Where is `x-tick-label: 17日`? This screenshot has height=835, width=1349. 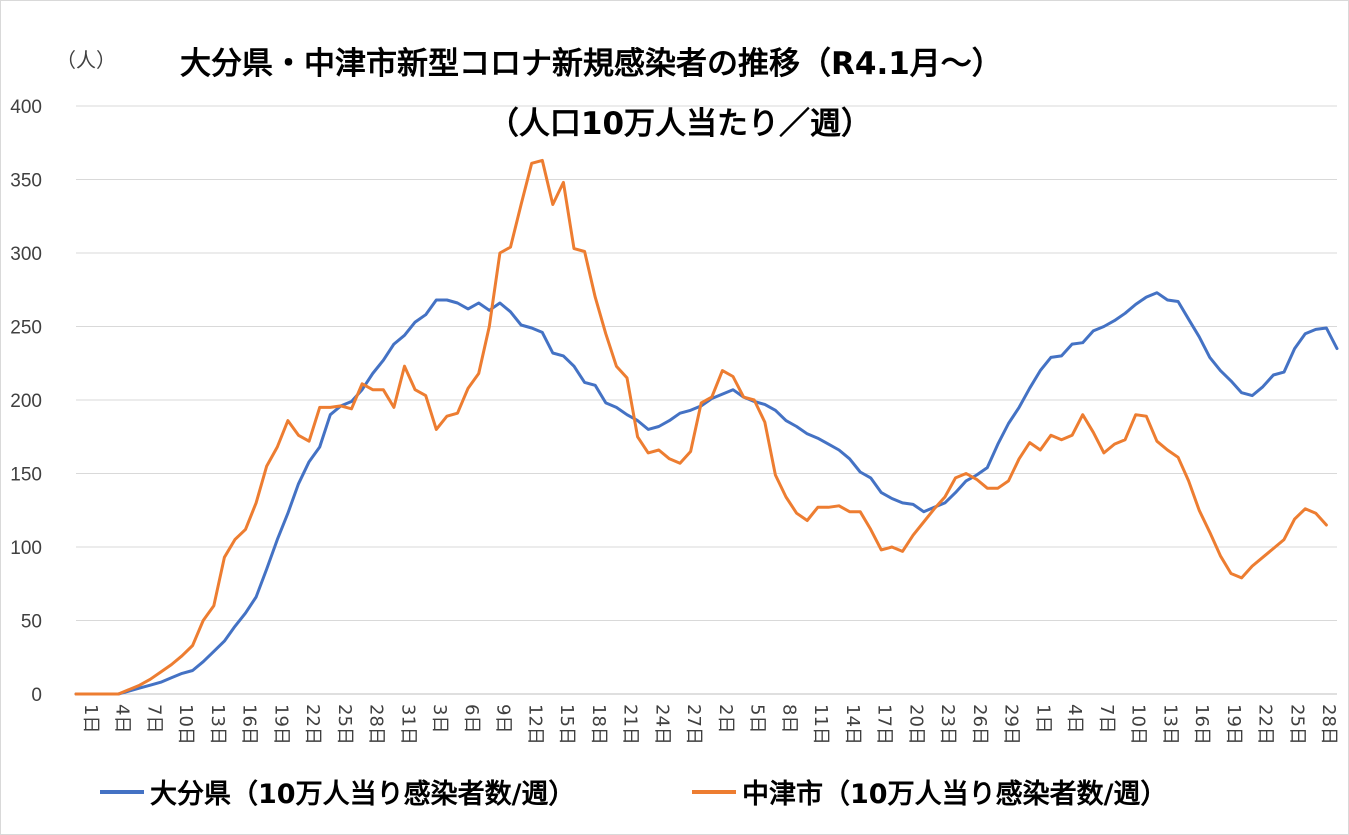 x-tick-label: 17日 is located at coordinates (884, 724).